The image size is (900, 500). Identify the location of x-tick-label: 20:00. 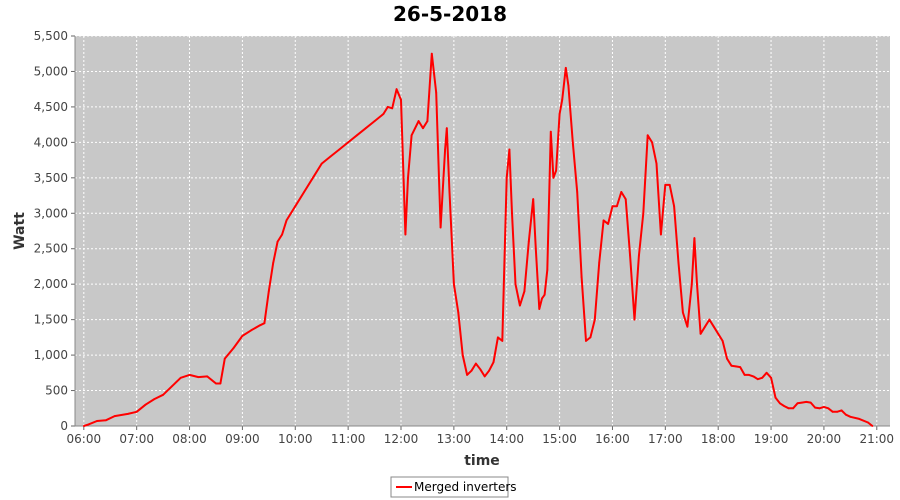
(824, 439).